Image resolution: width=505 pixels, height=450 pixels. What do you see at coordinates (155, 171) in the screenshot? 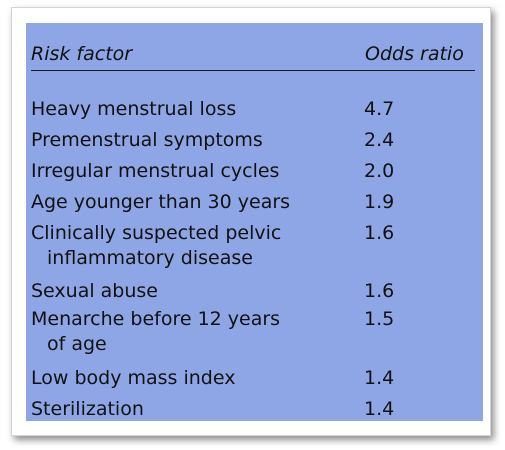
I see `risk-factor-text: Irregular menstrual cycles` at bounding box center [155, 171].